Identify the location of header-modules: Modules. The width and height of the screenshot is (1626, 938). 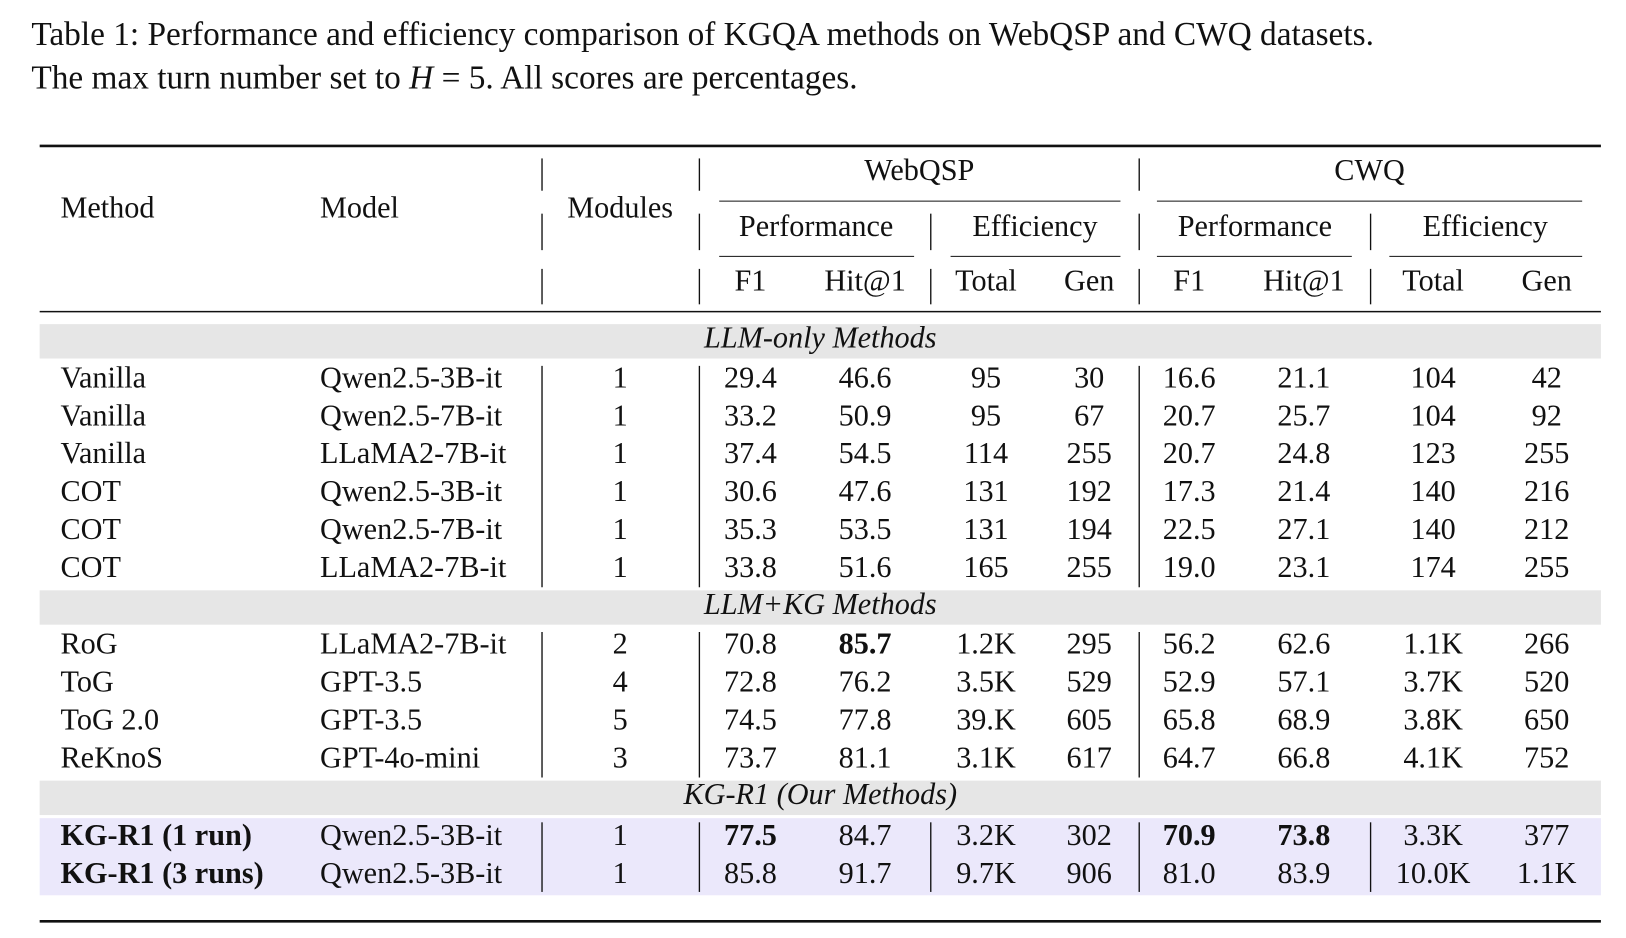
(620, 207).